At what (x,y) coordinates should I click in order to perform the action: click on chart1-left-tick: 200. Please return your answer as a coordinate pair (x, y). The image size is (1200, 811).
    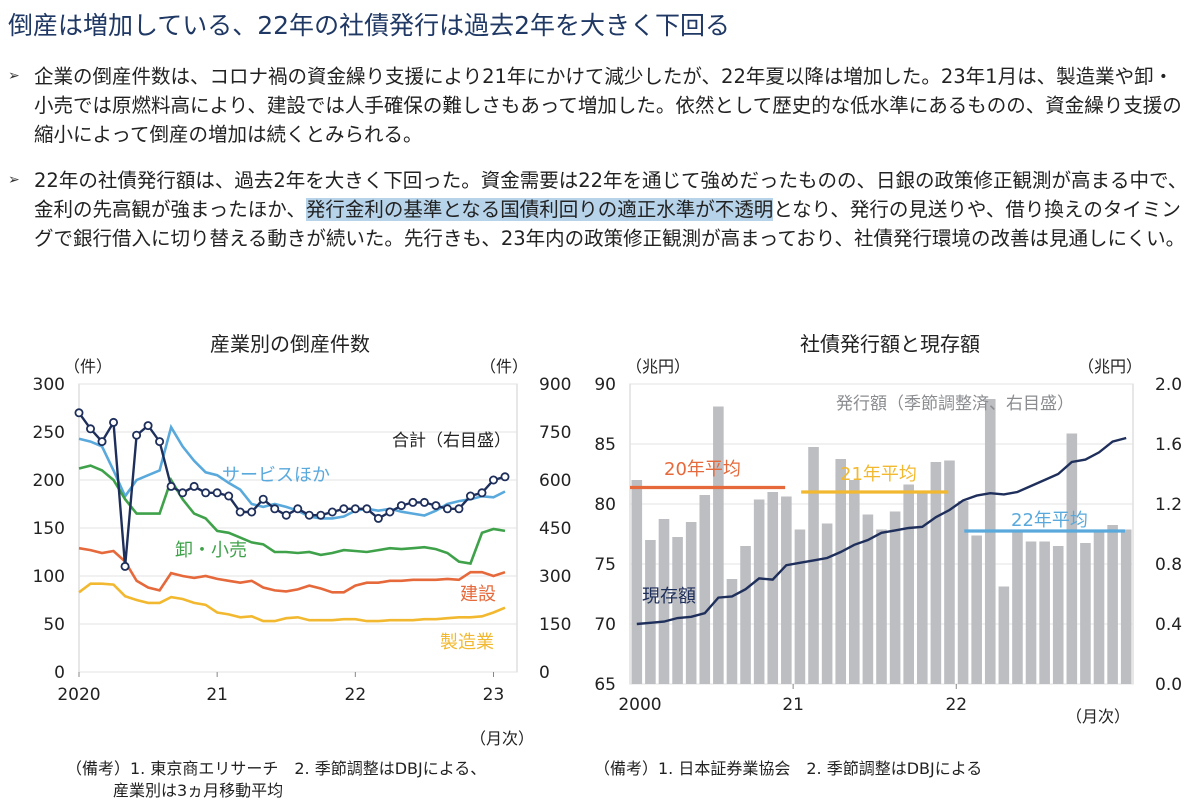
    Looking at the image, I should click on (49, 481).